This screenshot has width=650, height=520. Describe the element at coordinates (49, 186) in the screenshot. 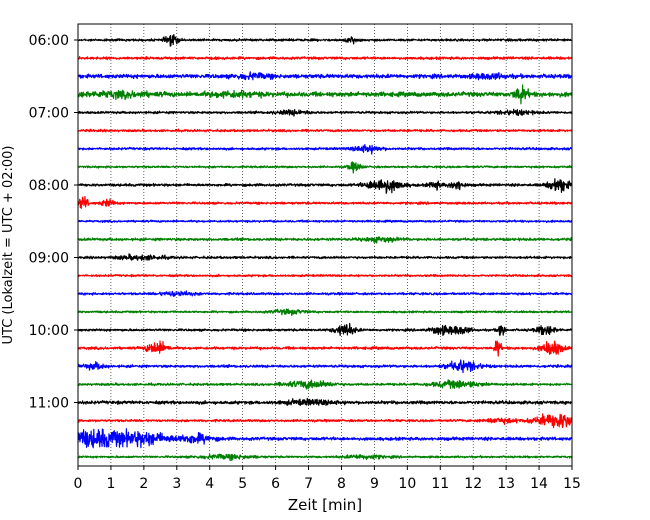

I see `y-tick-label: 08:00` at that location.